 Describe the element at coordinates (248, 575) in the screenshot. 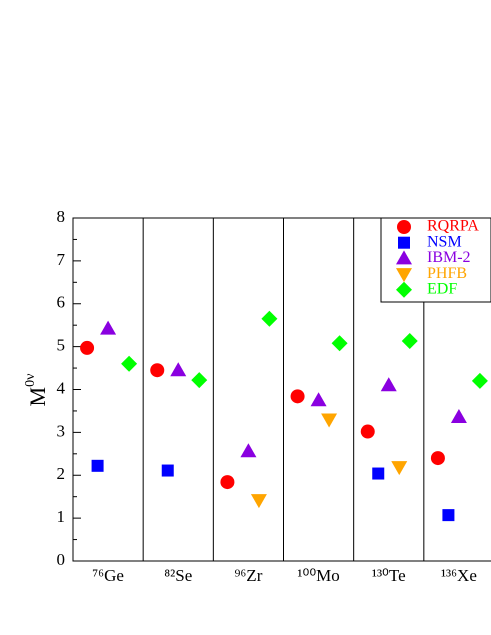

I see `x-tick-label: ⁹⁶Zr` at that location.